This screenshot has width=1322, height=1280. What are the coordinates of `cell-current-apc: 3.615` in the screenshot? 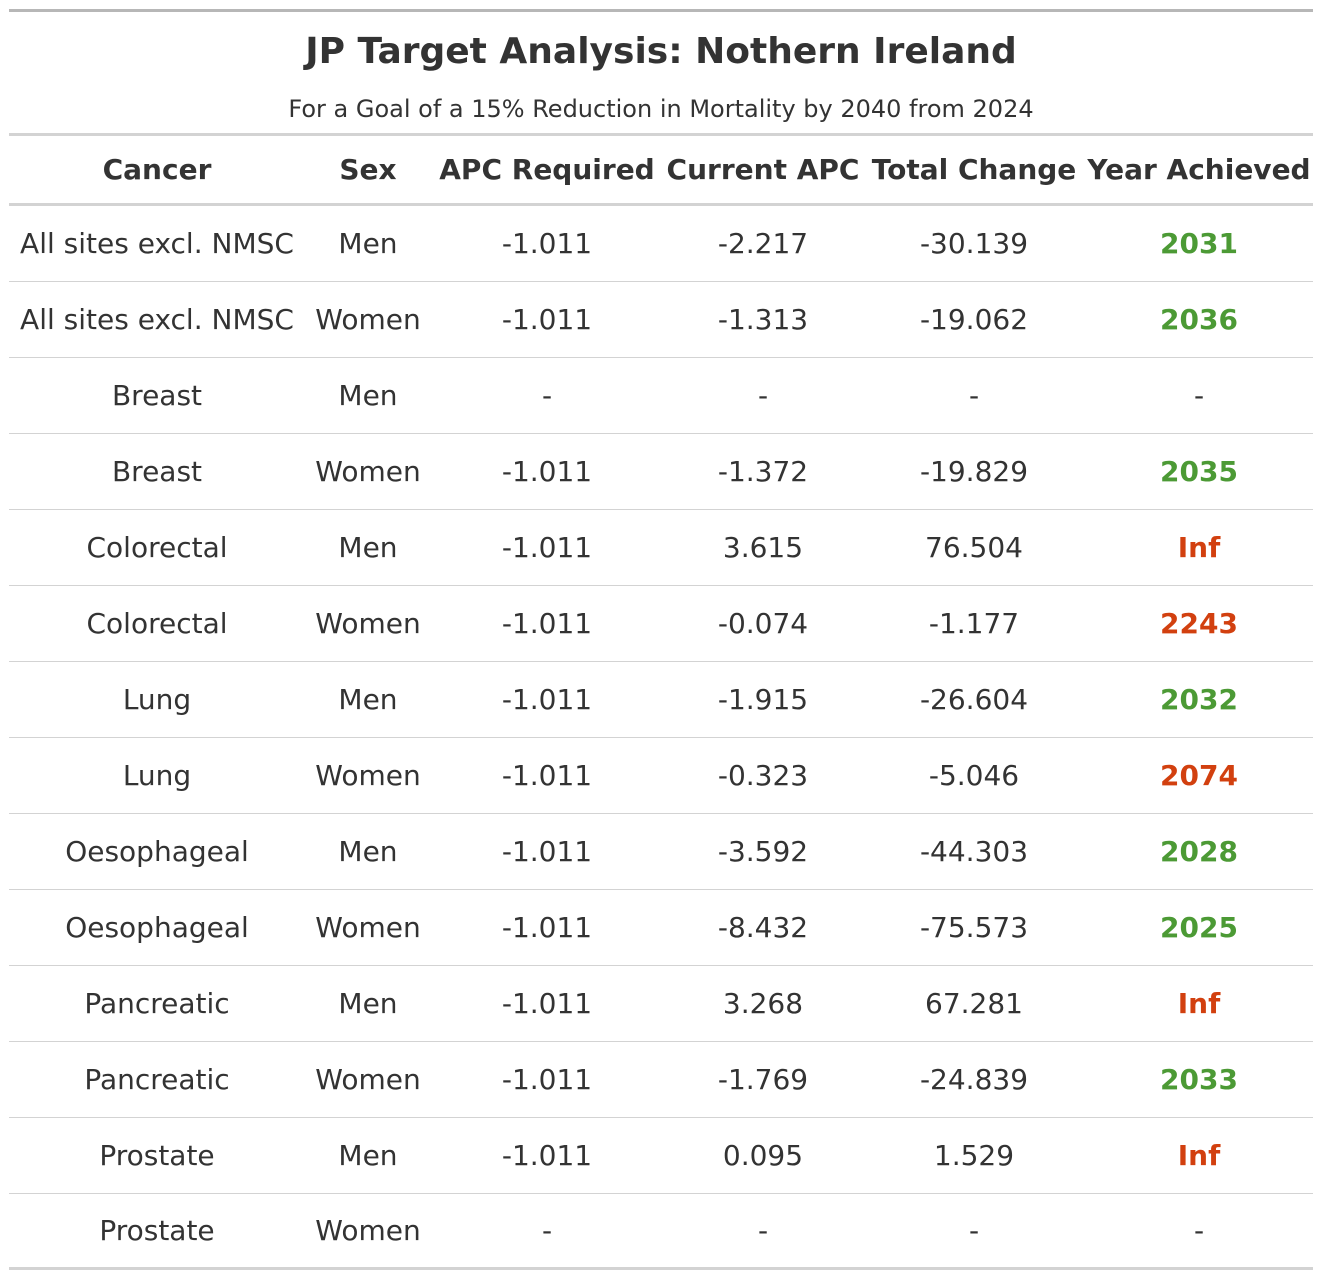 It's located at (763, 547).